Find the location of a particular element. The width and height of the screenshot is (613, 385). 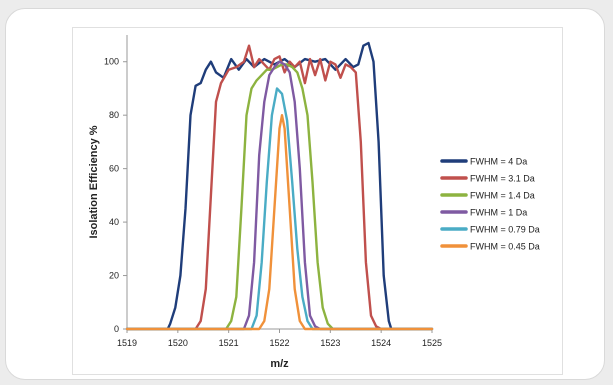

y-tick-label: 0 is located at coordinates (116, 329).